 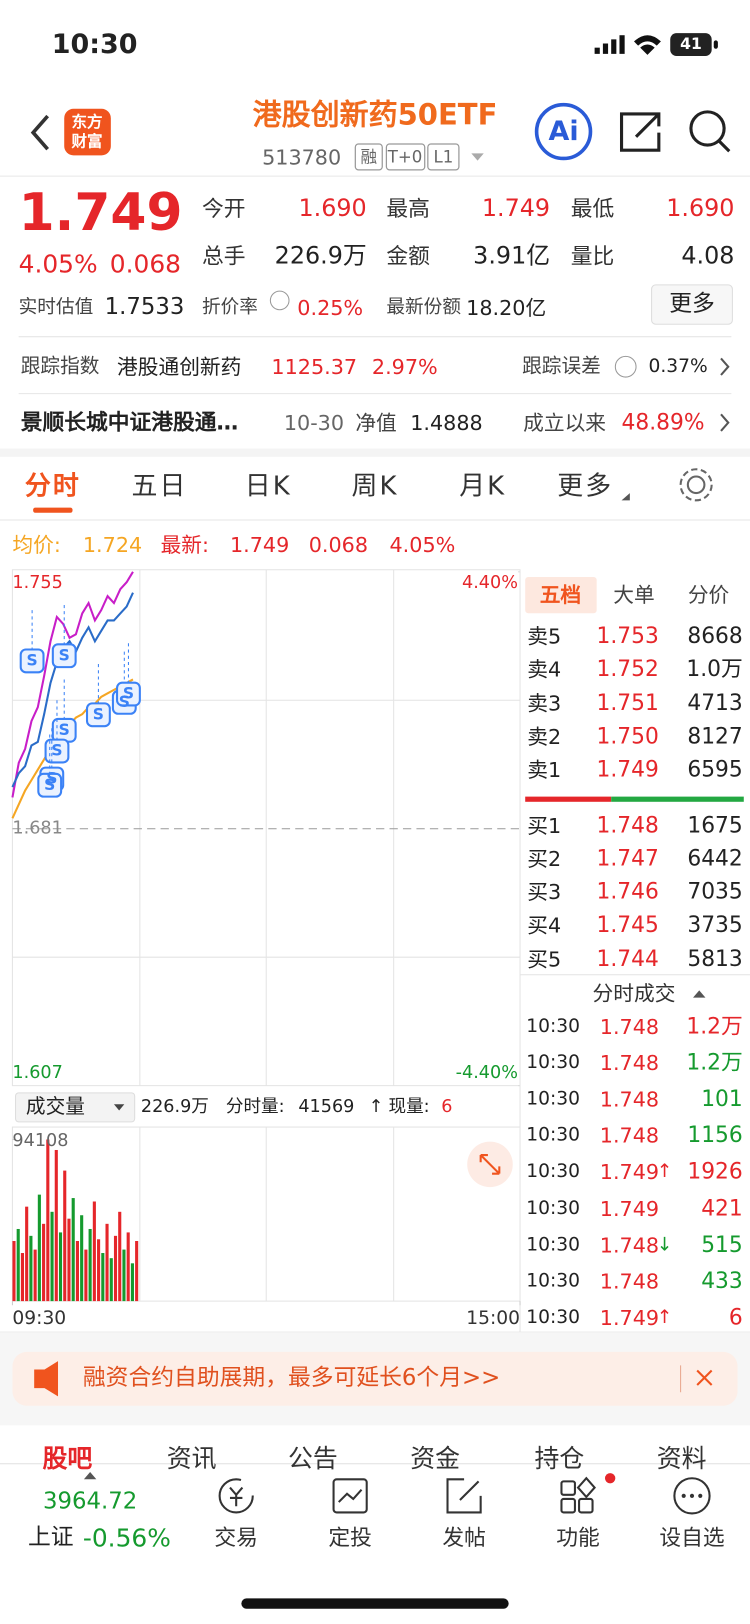 What do you see at coordinates (627, 635) in the screenshot?
I see `price: 1.753` at bounding box center [627, 635].